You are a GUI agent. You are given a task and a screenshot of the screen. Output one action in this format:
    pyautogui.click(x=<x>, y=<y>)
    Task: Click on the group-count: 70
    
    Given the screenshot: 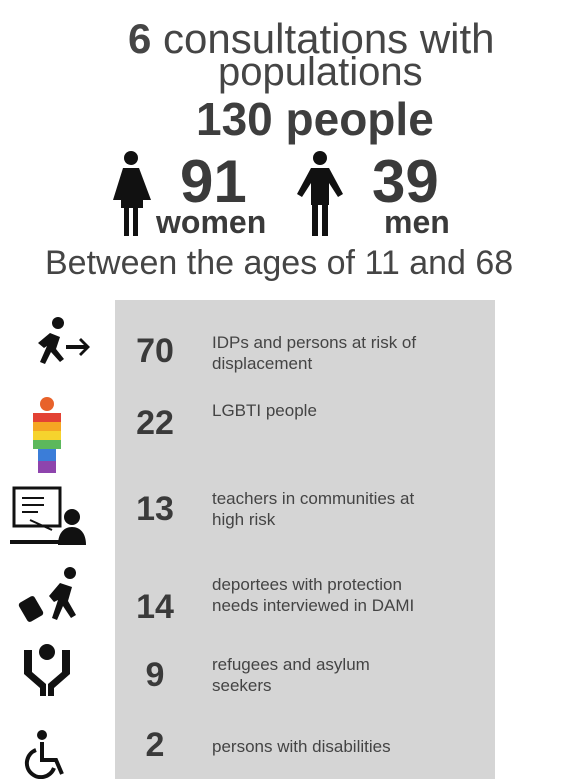 What is the action you would take?
    pyautogui.click(x=155, y=351)
    